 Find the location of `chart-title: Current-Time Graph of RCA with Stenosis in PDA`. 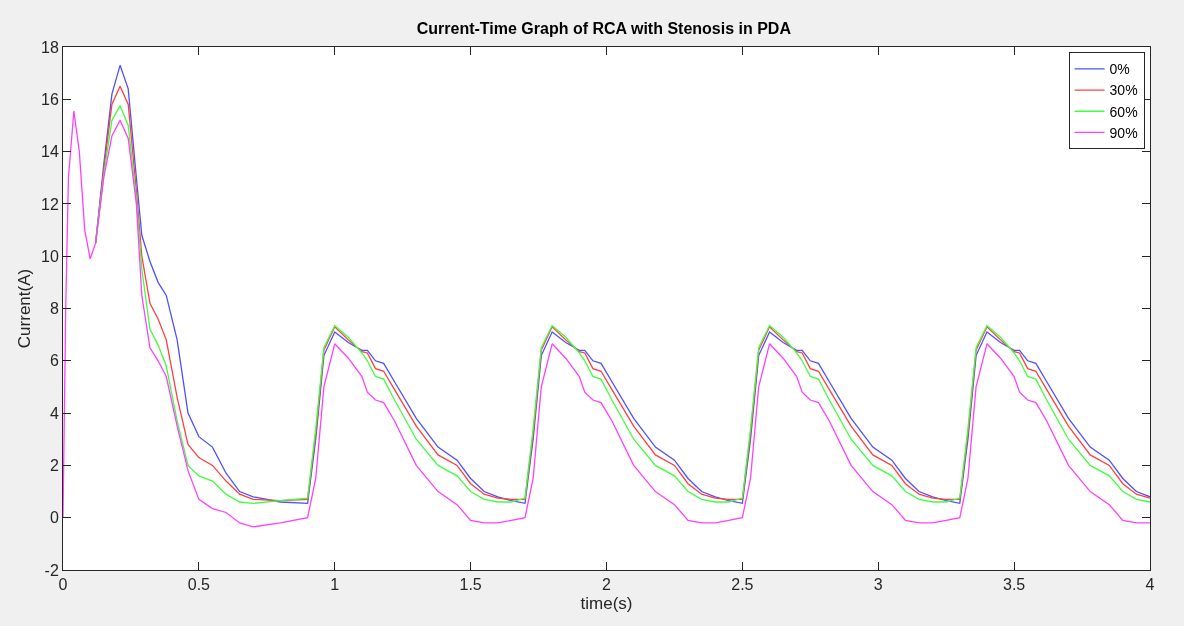

chart-title: Current-Time Graph of RCA with Stenosis in PDA is located at coordinates (604, 28).